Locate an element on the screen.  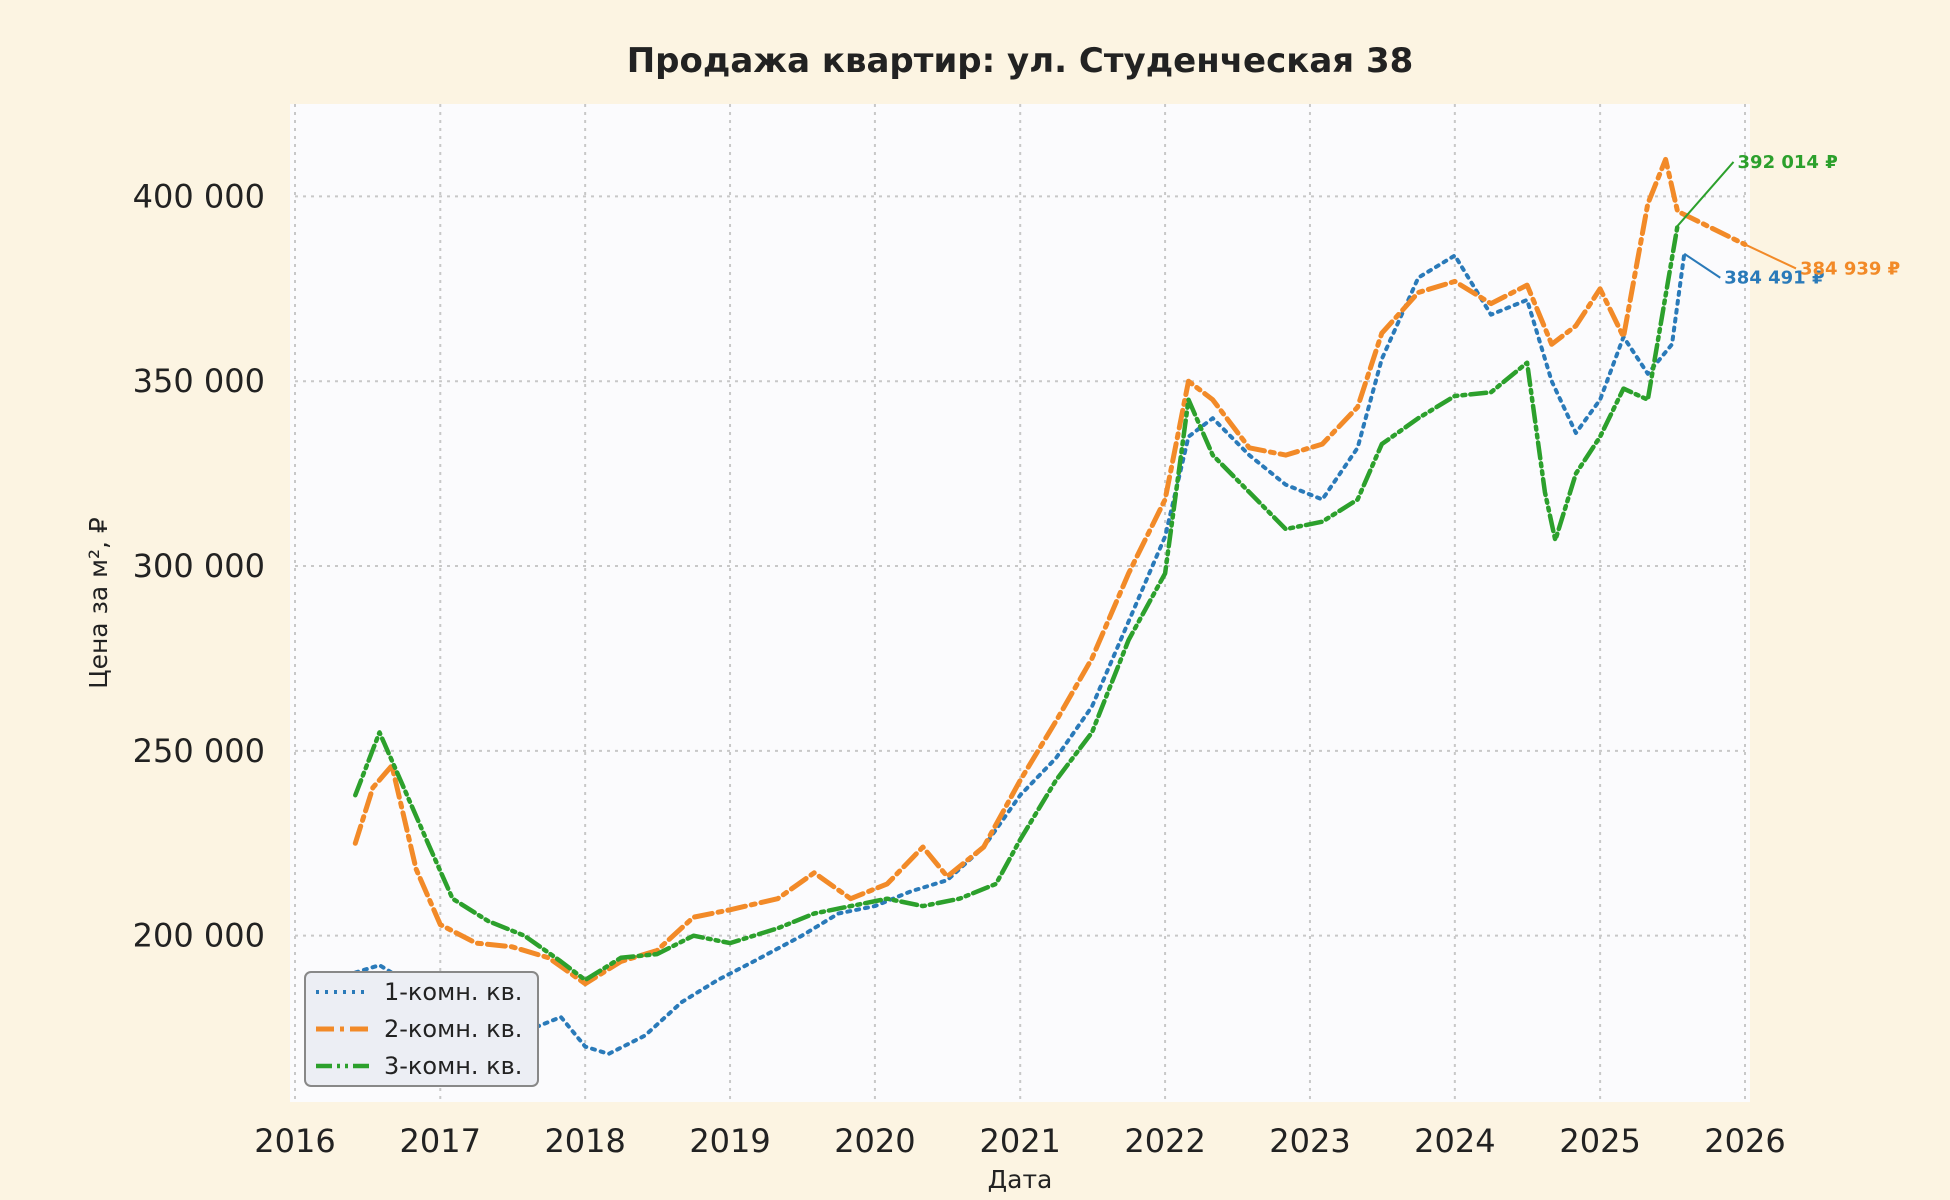
y-axis: 200 000 250 000 300 000 350 000 400 000 is located at coordinates (199, 565).